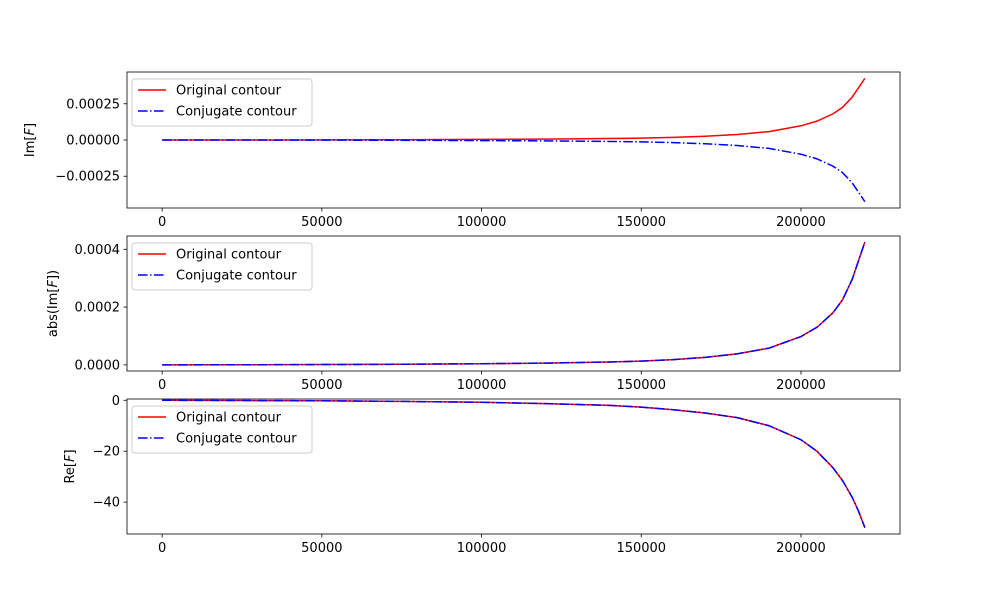 This screenshot has height=600, width=1000. What do you see at coordinates (98, 365) in the screenshot?
I see `y-tick-label: 0.0000` at bounding box center [98, 365].